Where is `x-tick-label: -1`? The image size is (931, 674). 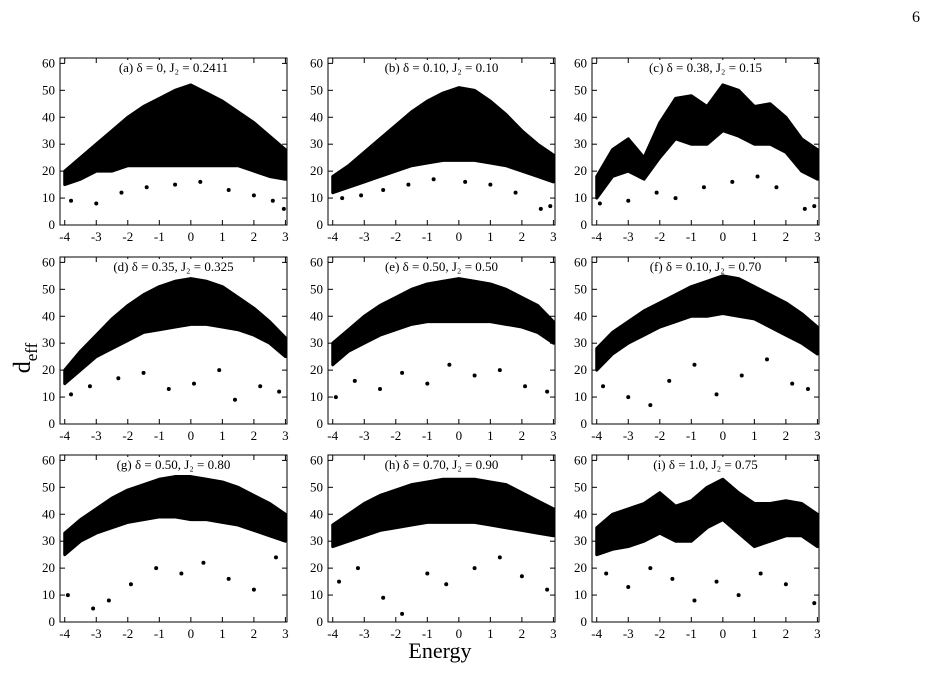
x-tick-label: -1 is located at coordinates (691, 236).